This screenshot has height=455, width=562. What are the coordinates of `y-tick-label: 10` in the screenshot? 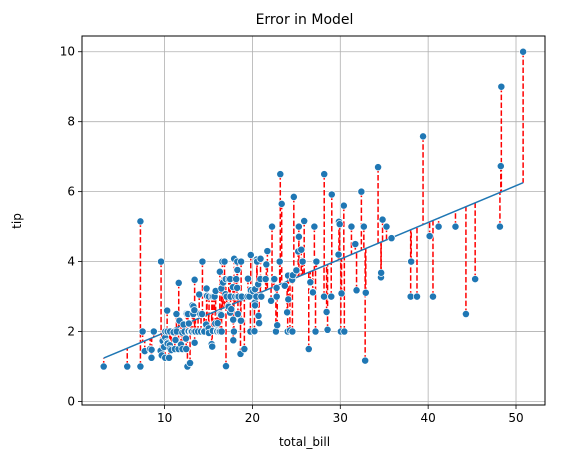 It's located at (67, 52).